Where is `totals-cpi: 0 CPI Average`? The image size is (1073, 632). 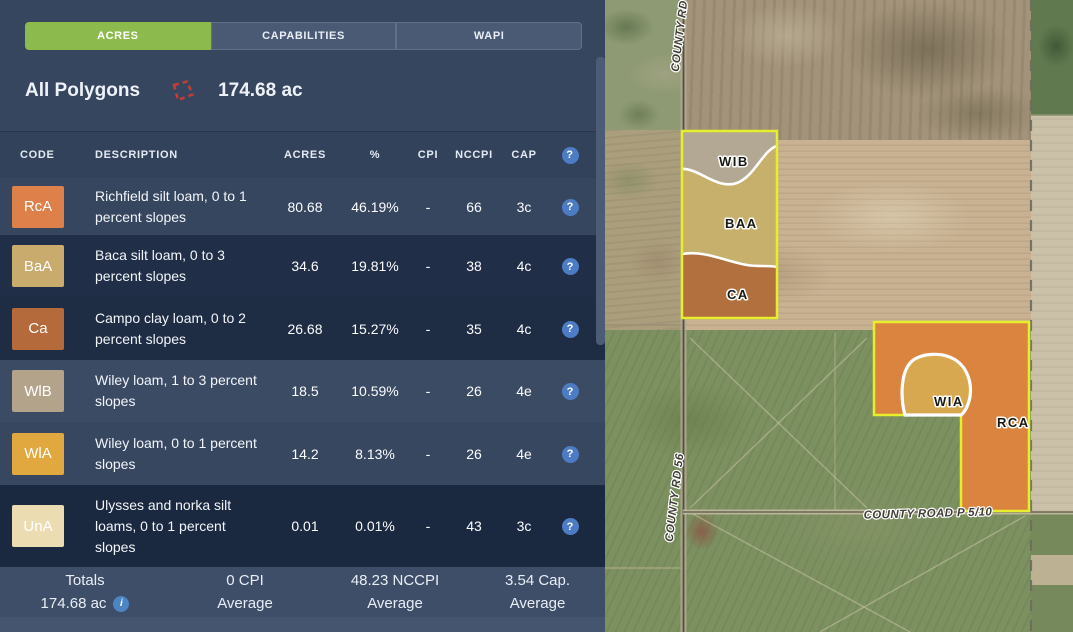
totals-cpi: 0 CPI Average is located at coordinates (245, 592).